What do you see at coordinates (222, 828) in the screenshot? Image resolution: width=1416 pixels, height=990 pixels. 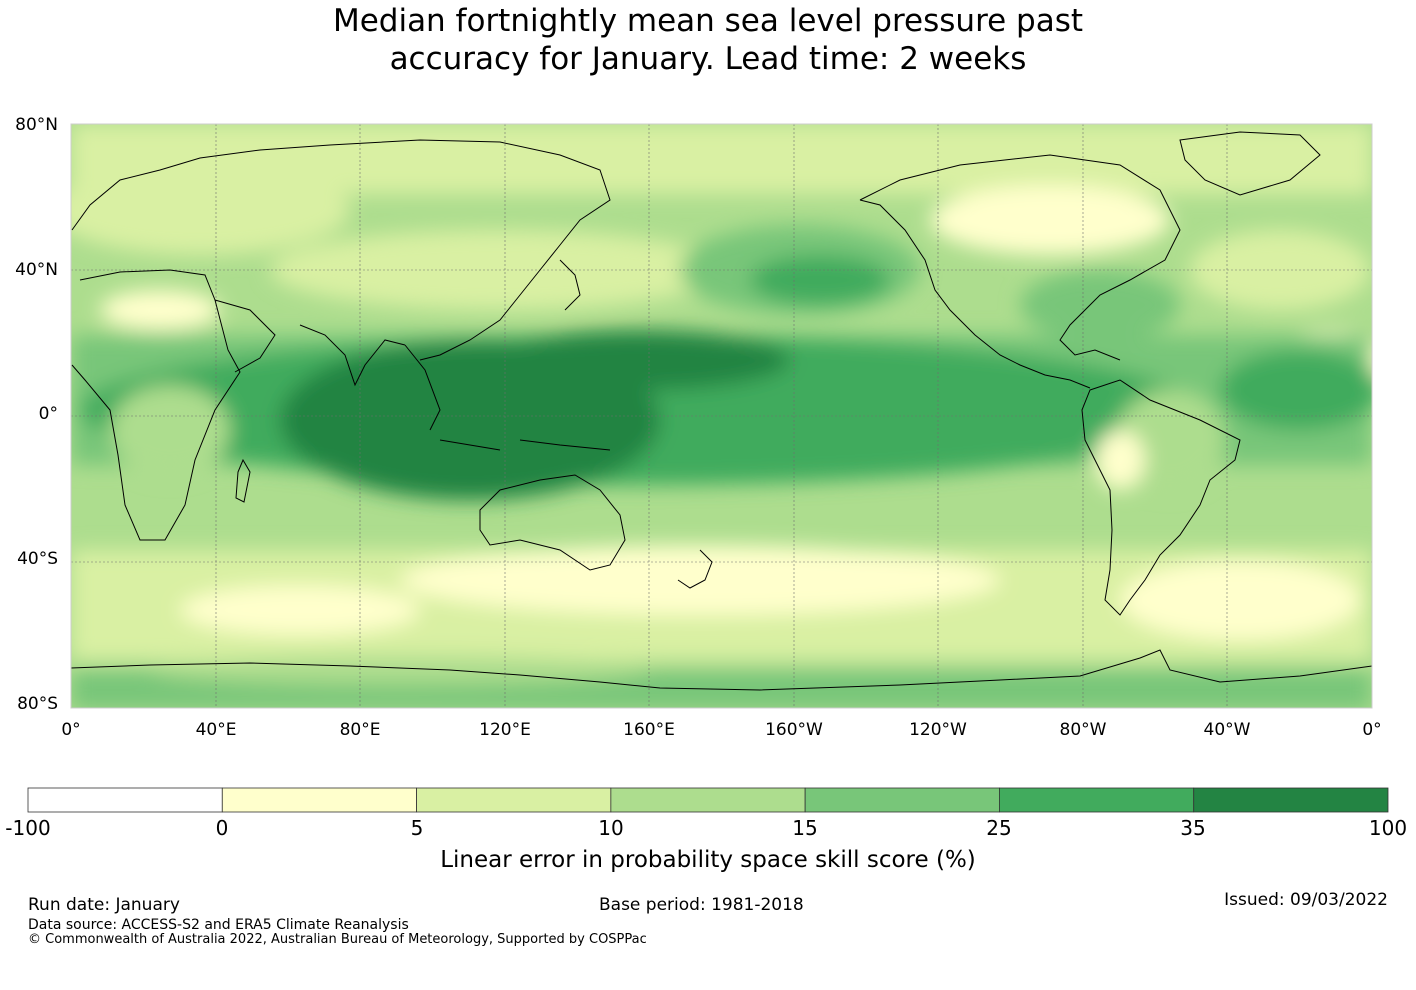 I see `colorbar-tick: 0` at bounding box center [222, 828].